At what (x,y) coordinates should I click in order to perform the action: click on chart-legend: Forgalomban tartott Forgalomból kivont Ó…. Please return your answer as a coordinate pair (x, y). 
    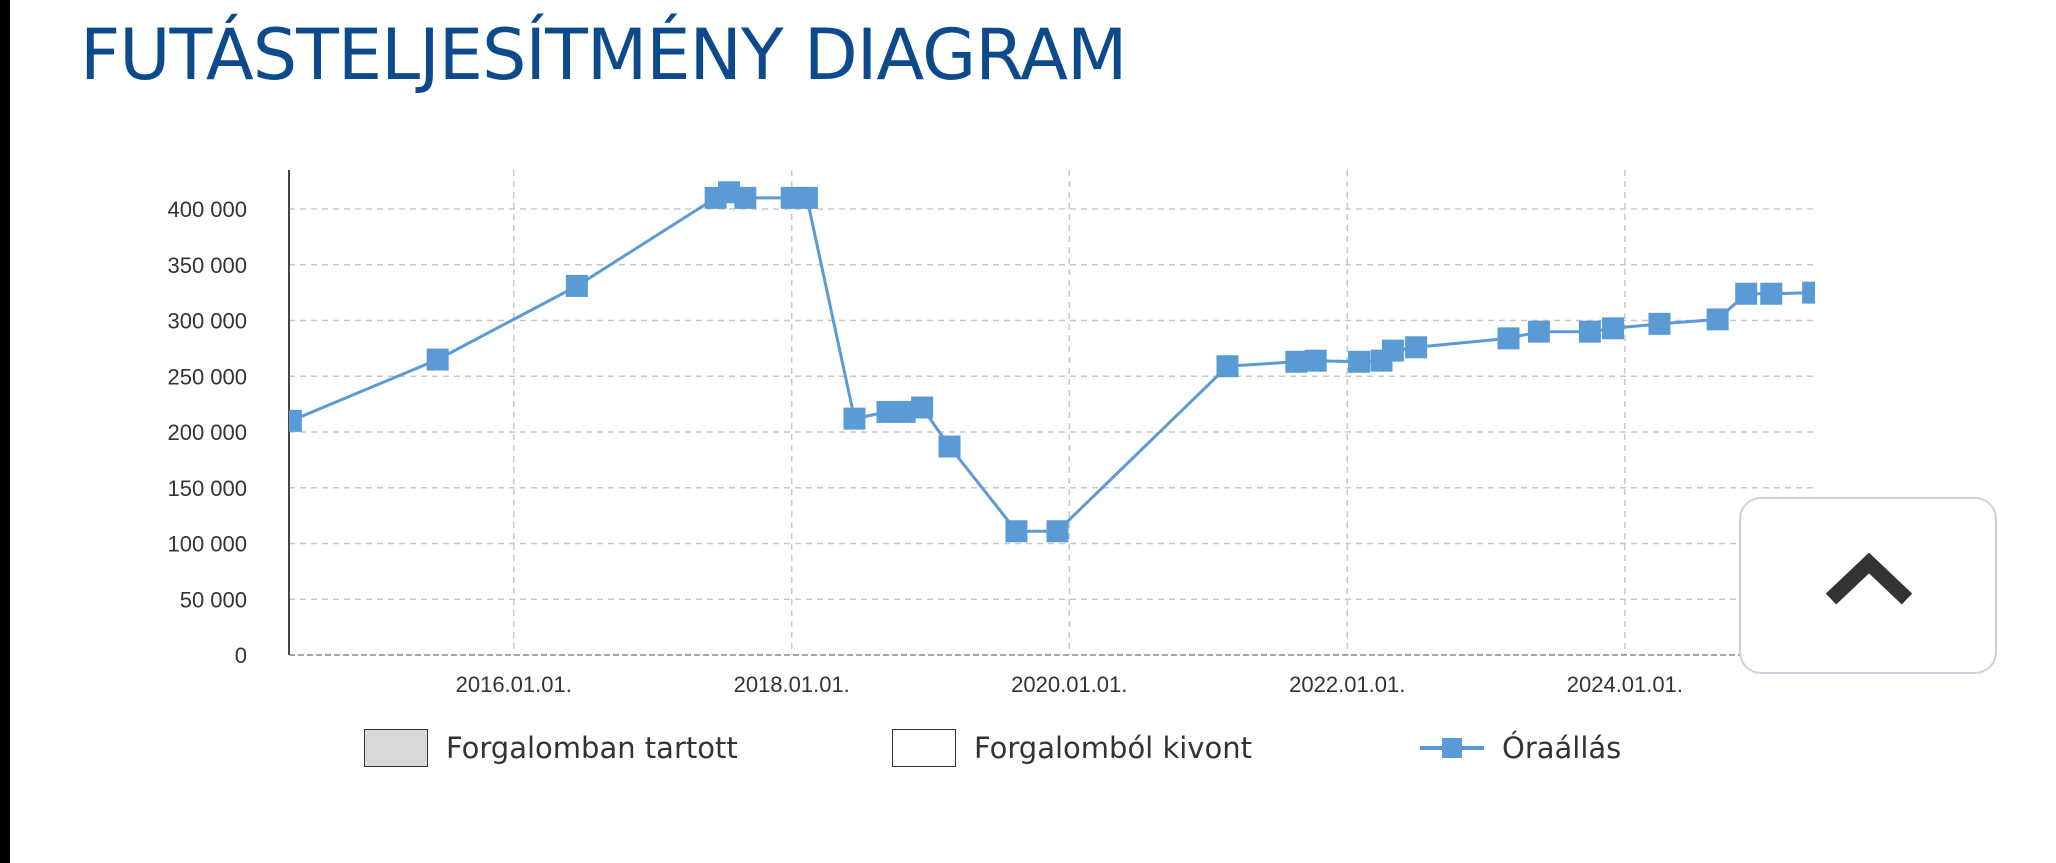
    Looking at the image, I should click on (1028, 752).